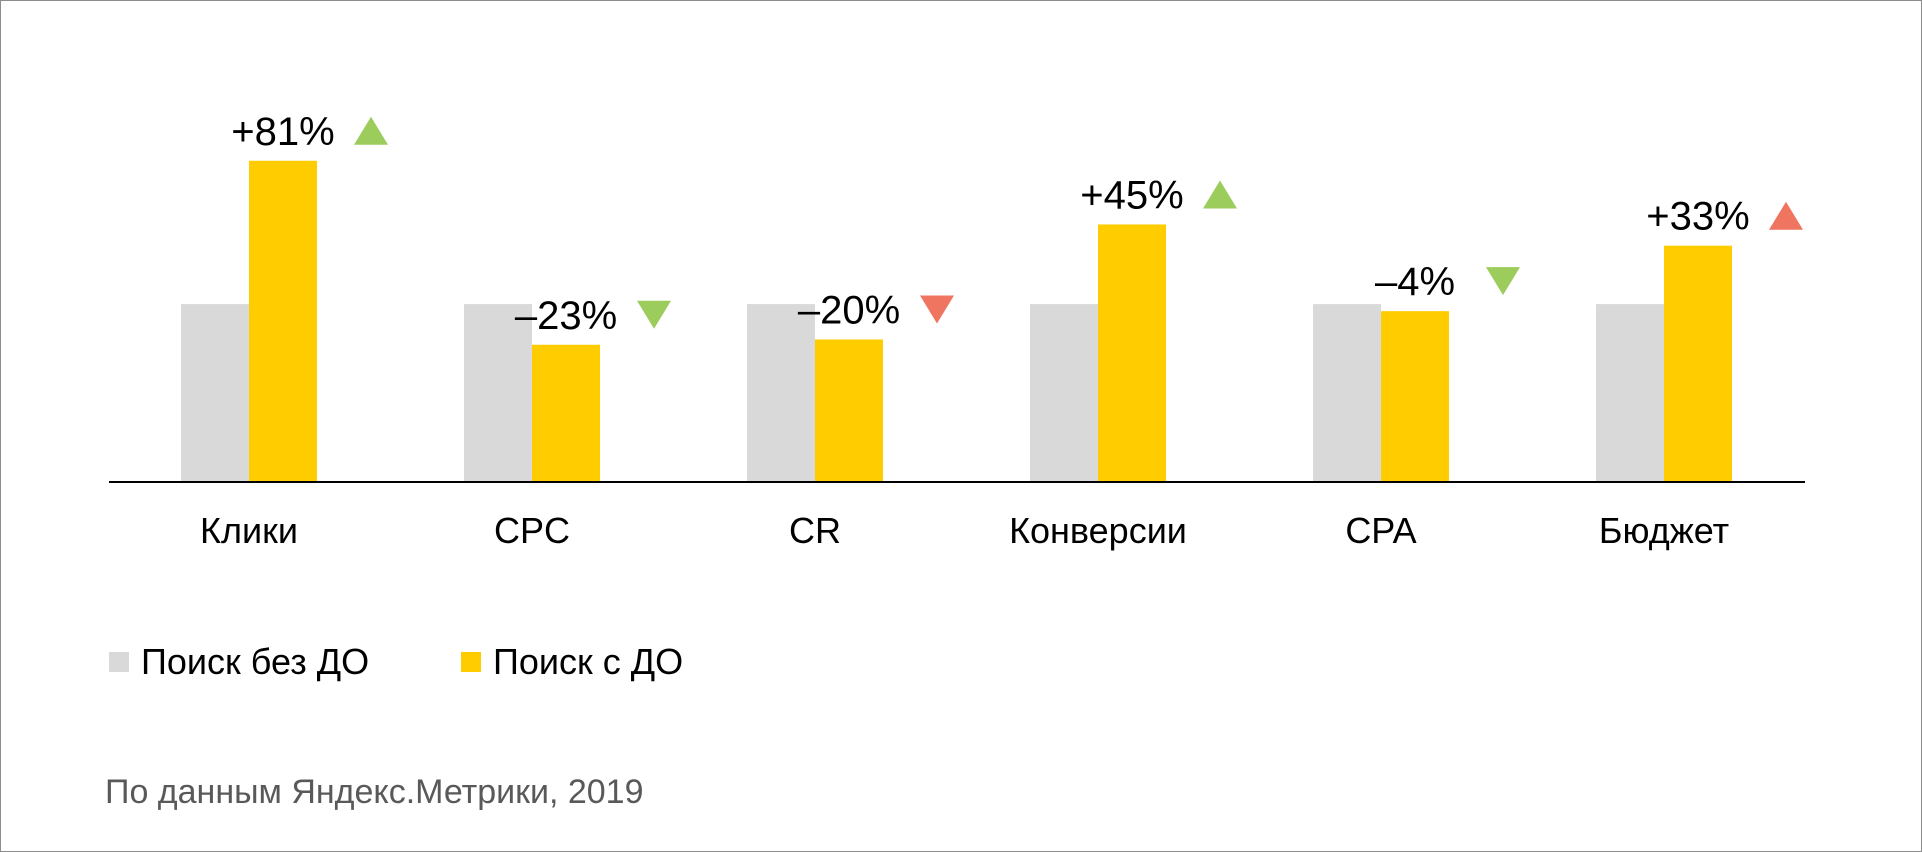 The image size is (1922, 852). Describe the element at coordinates (566, 316) in the screenshot. I see `change-label: –23%` at that location.